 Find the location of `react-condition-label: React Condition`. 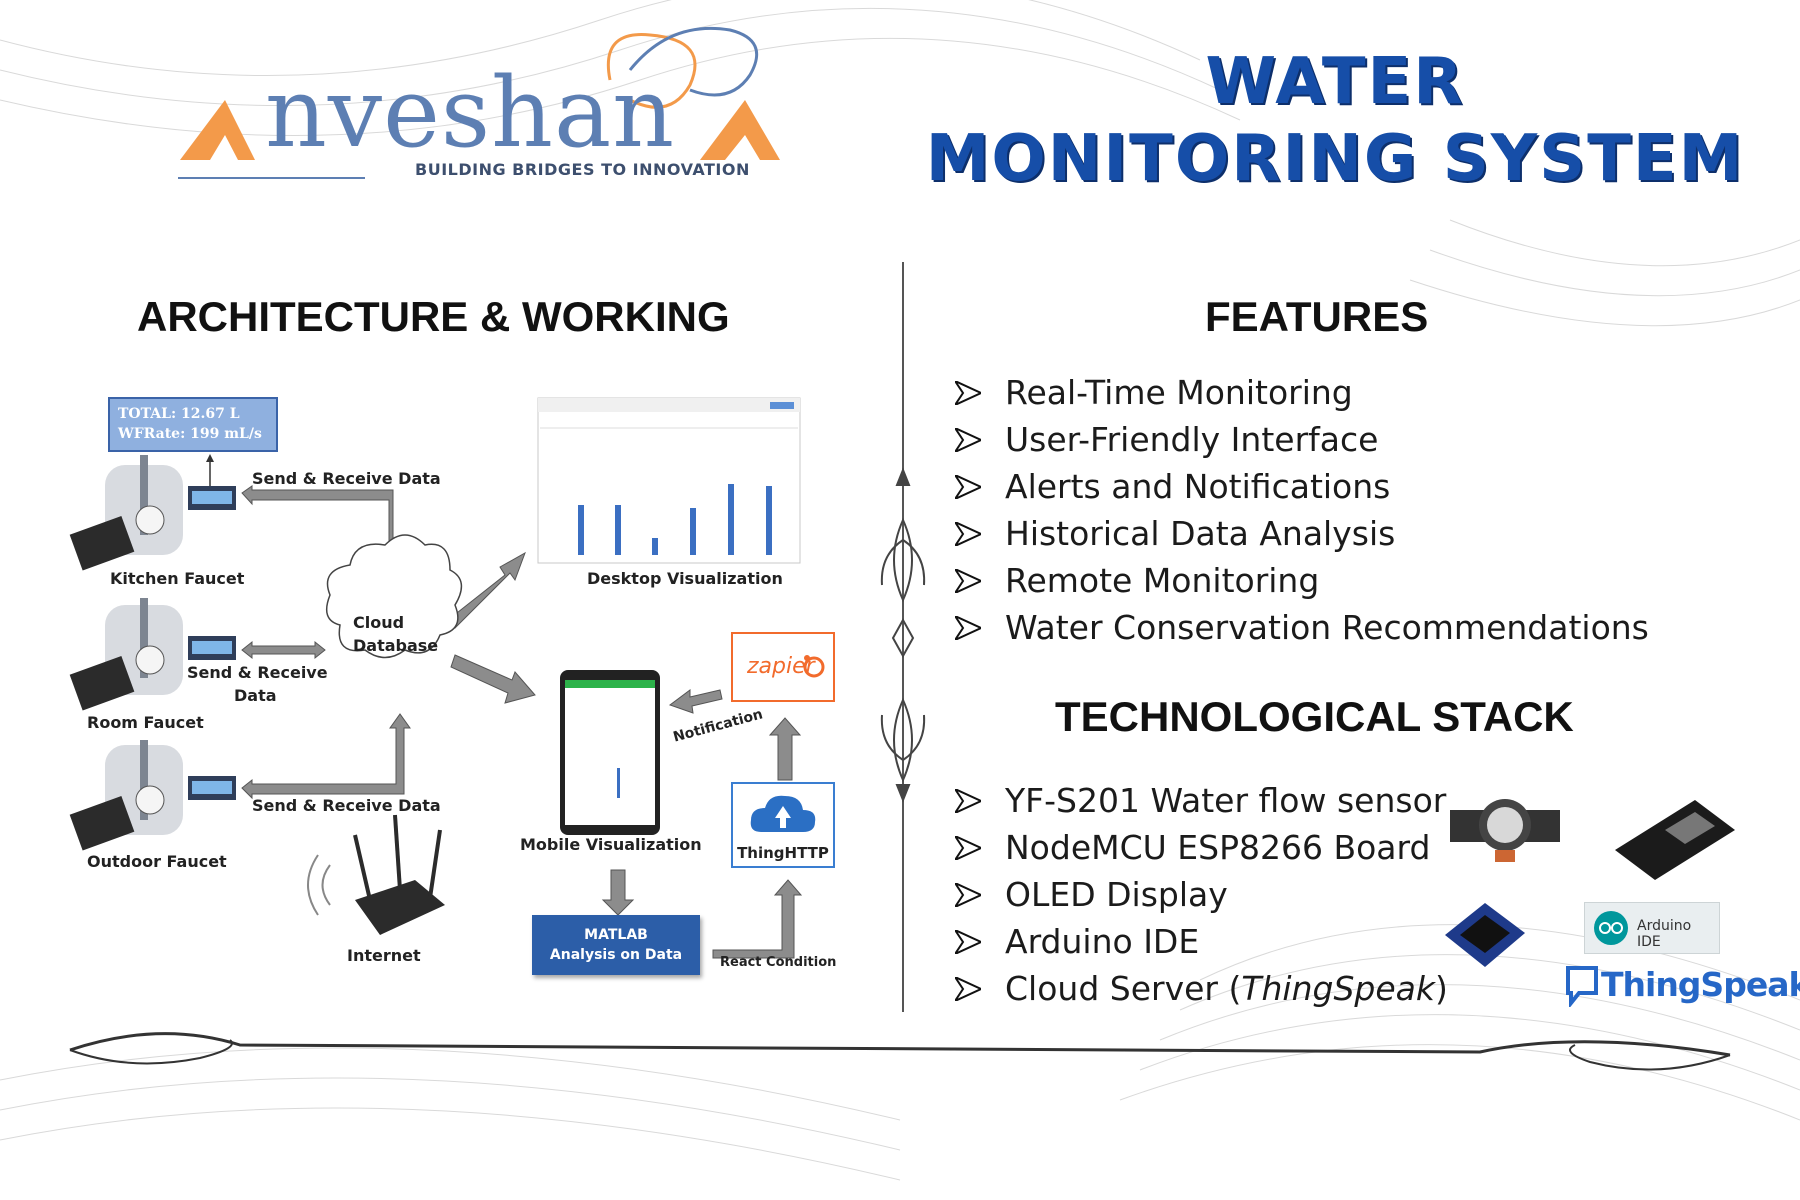

react-condition-label: React Condition is located at coordinates (778, 962).